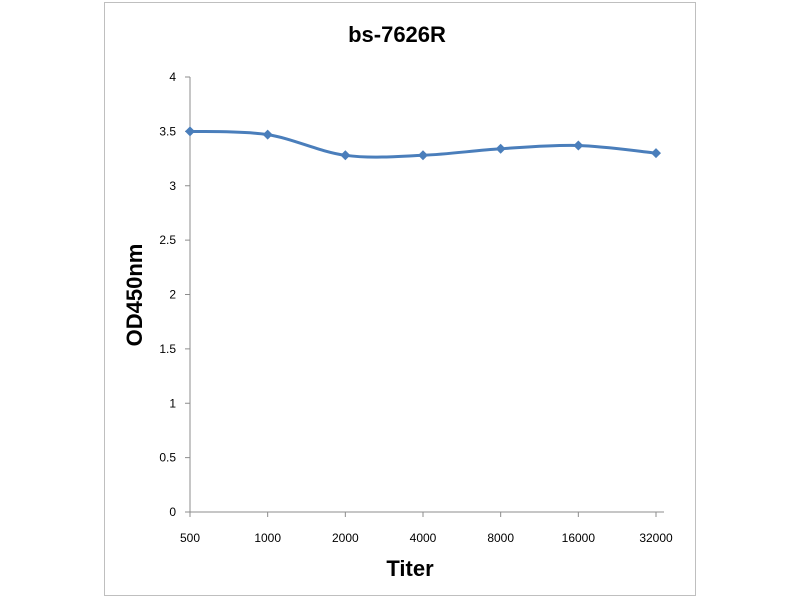 This screenshot has height=600, width=800. I want to click on y-axis-title-group: OD450nm, so click(134, 295).